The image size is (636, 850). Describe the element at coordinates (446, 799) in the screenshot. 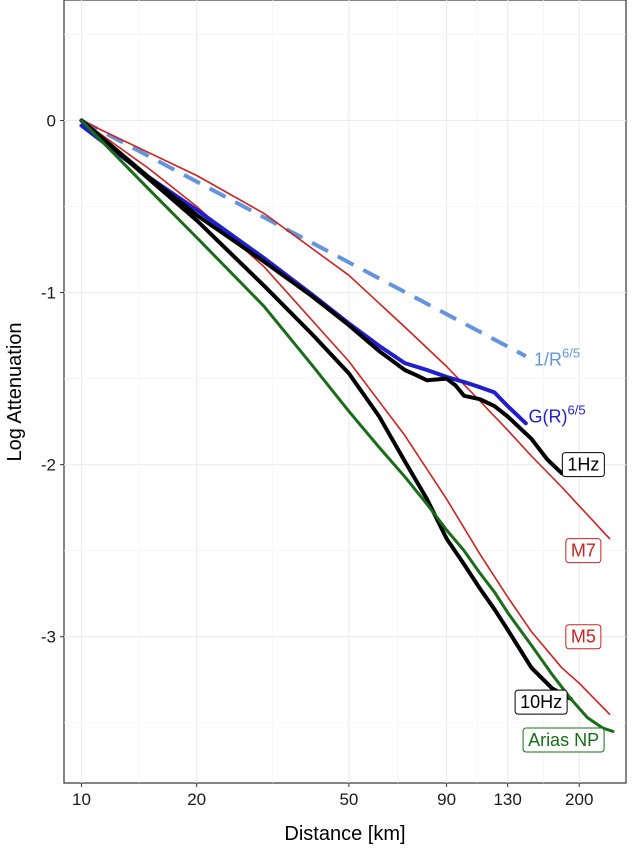

I see `x-tick-label: 90` at that location.